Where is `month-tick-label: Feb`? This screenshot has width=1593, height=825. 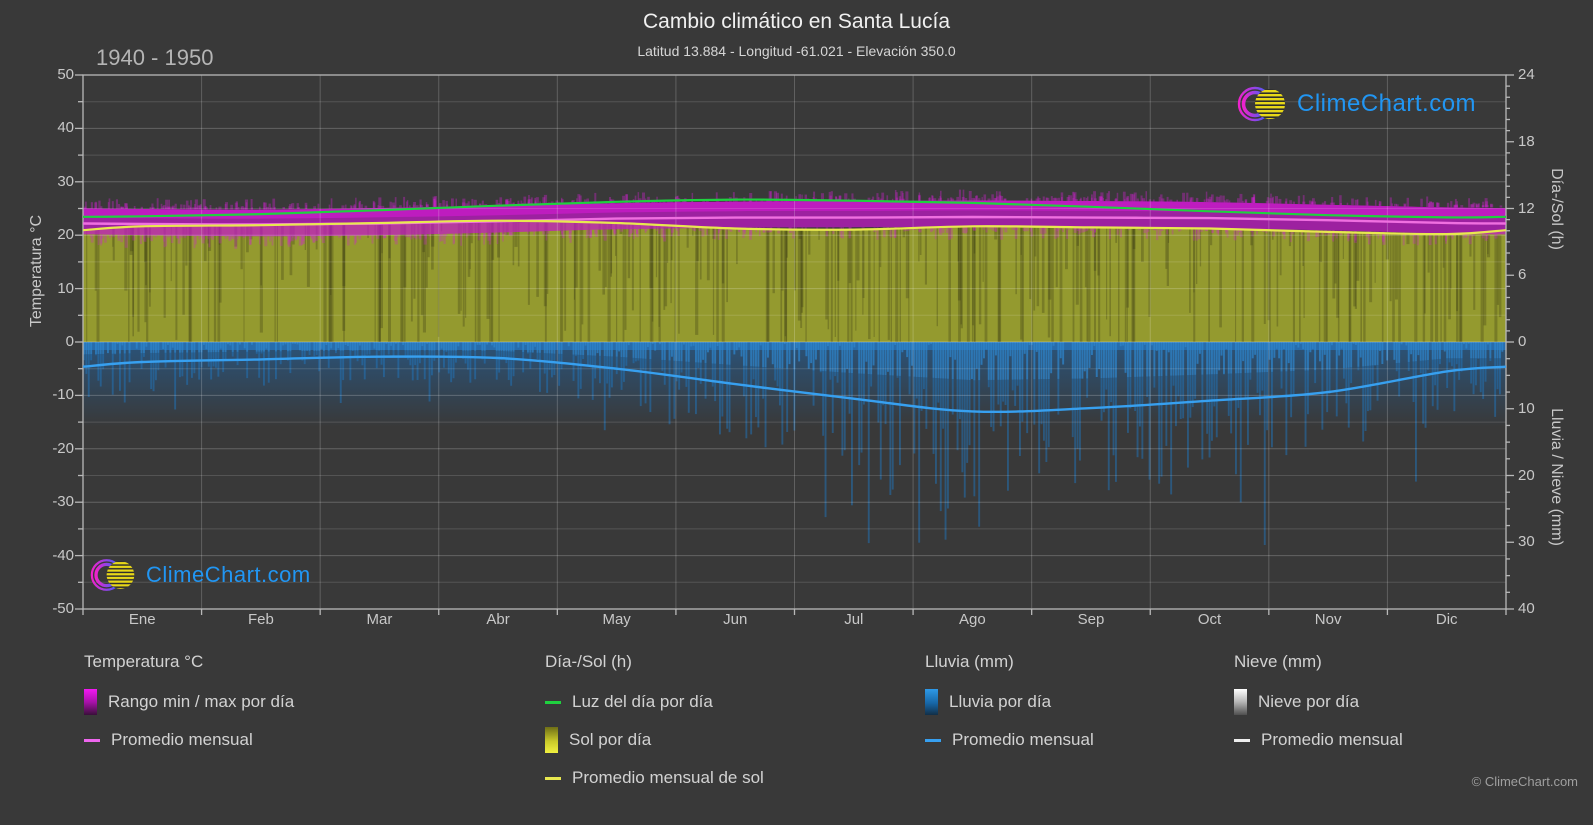 month-tick-label: Feb is located at coordinates (260, 619).